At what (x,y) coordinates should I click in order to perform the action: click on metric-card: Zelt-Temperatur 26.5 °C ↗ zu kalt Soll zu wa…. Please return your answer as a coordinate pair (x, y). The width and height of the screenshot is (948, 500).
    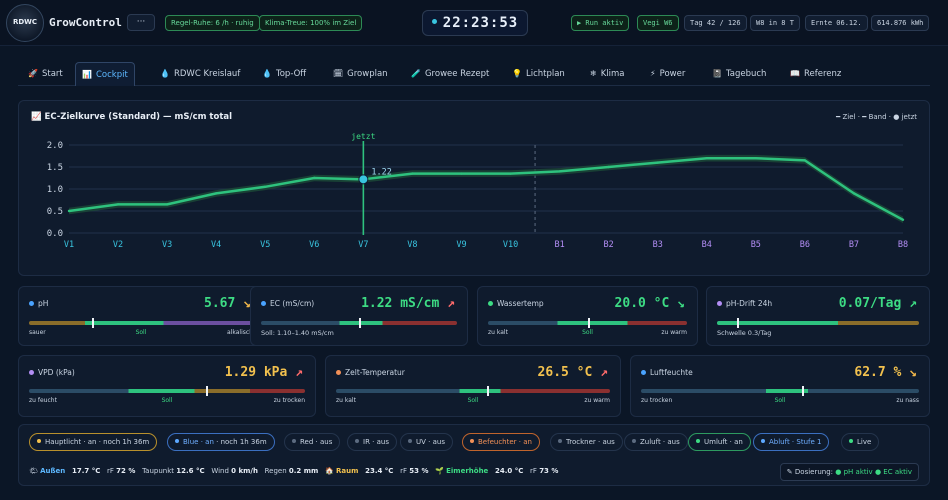
    Looking at the image, I should click on (473, 386).